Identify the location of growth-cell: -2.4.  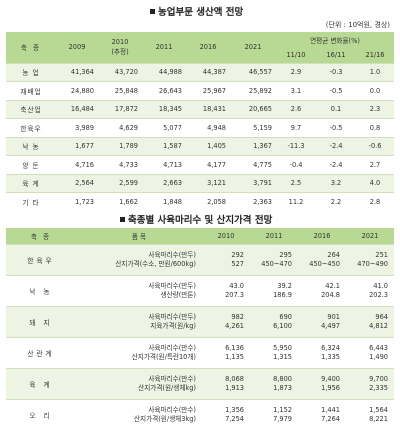
(336, 146).